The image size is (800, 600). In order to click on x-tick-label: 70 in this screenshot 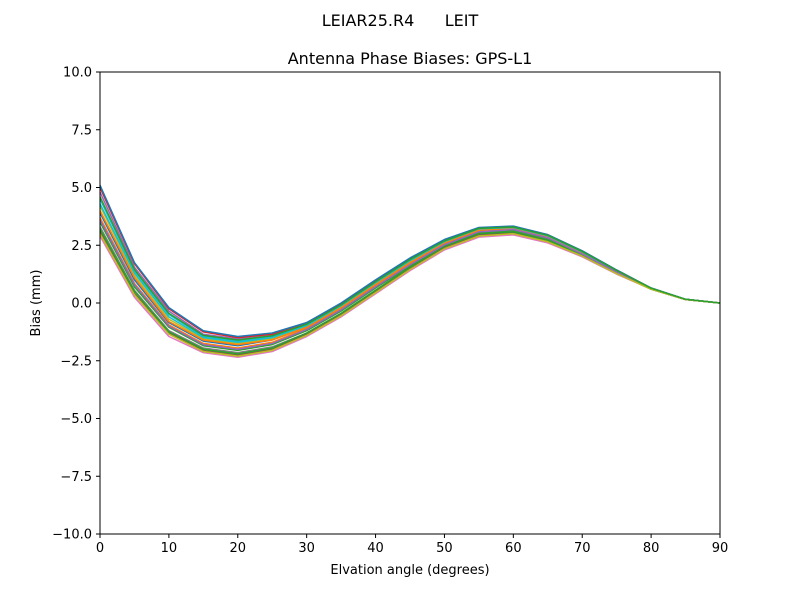, I will do `click(582, 548)`.